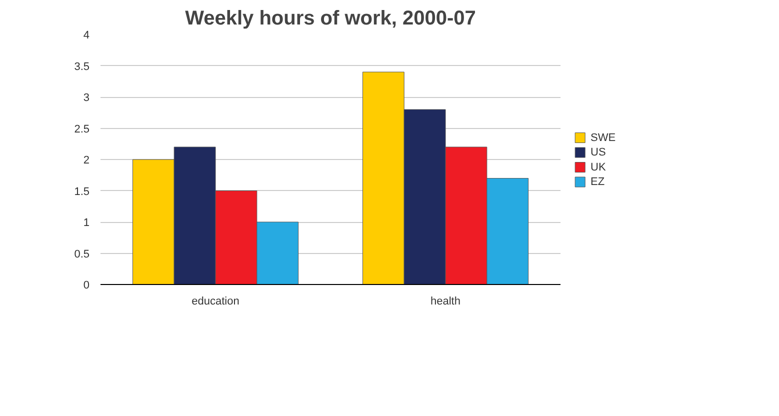 The height and width of the screenshot is (416, 779). What do you see at coordinates (86, 36) in the screenshot?
I see `y-tick-label: 4` at bounding box center [86, 36].